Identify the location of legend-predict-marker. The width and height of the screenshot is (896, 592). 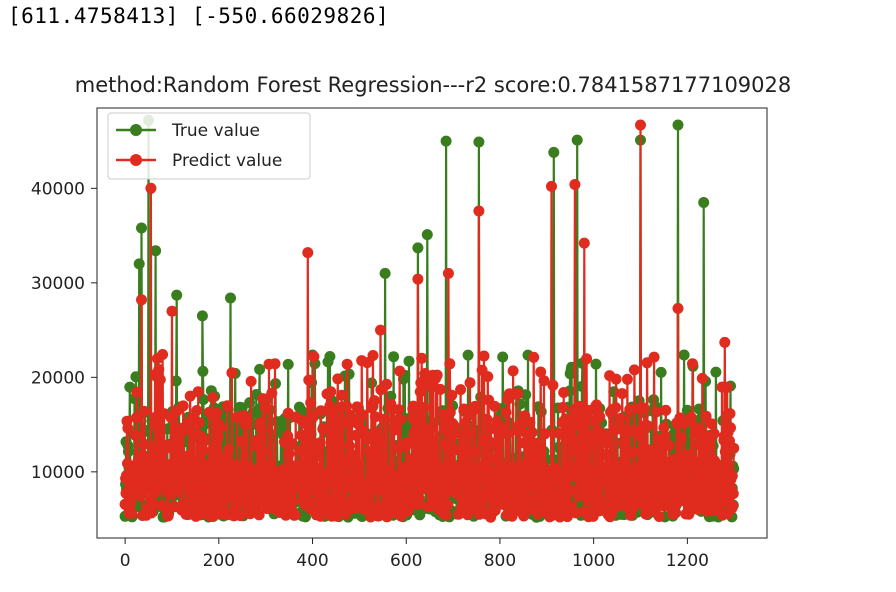
(136, 160).